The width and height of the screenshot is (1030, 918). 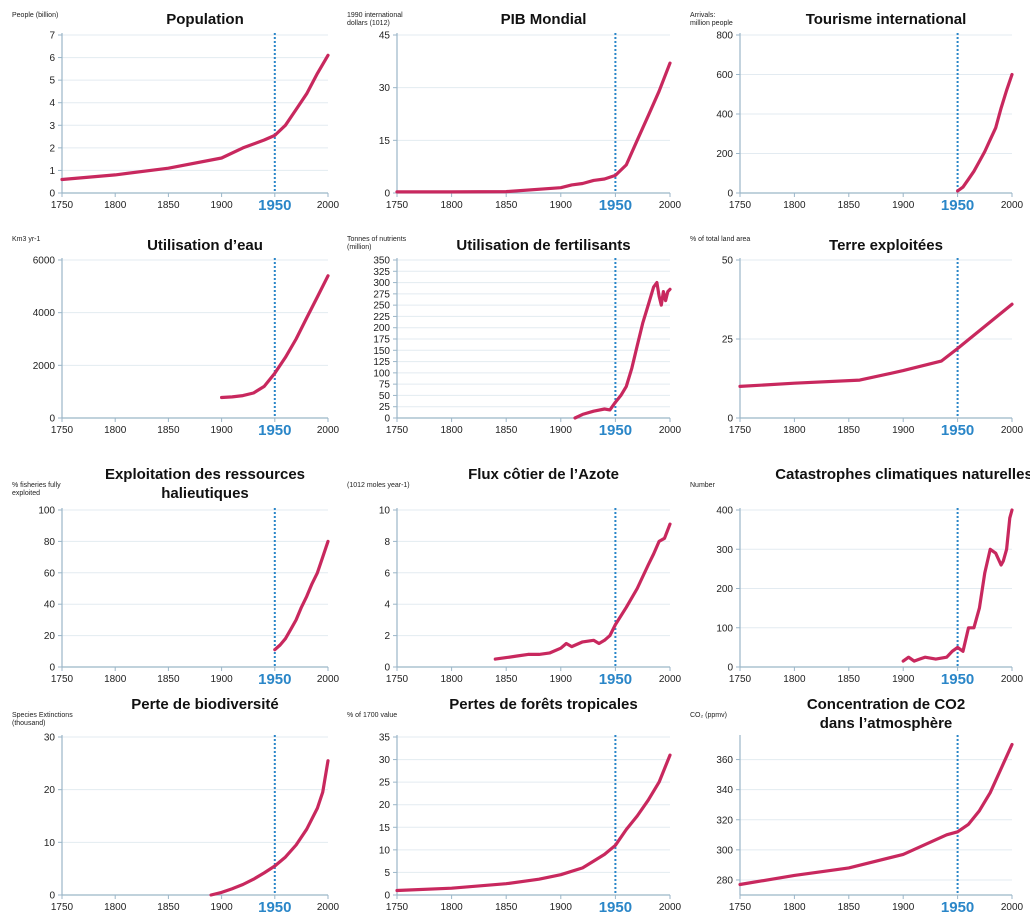 What do you see at coordinates (724, 820) in the screenshot?
I see `y-tick-label: 320` at bounding box center [724, 820].